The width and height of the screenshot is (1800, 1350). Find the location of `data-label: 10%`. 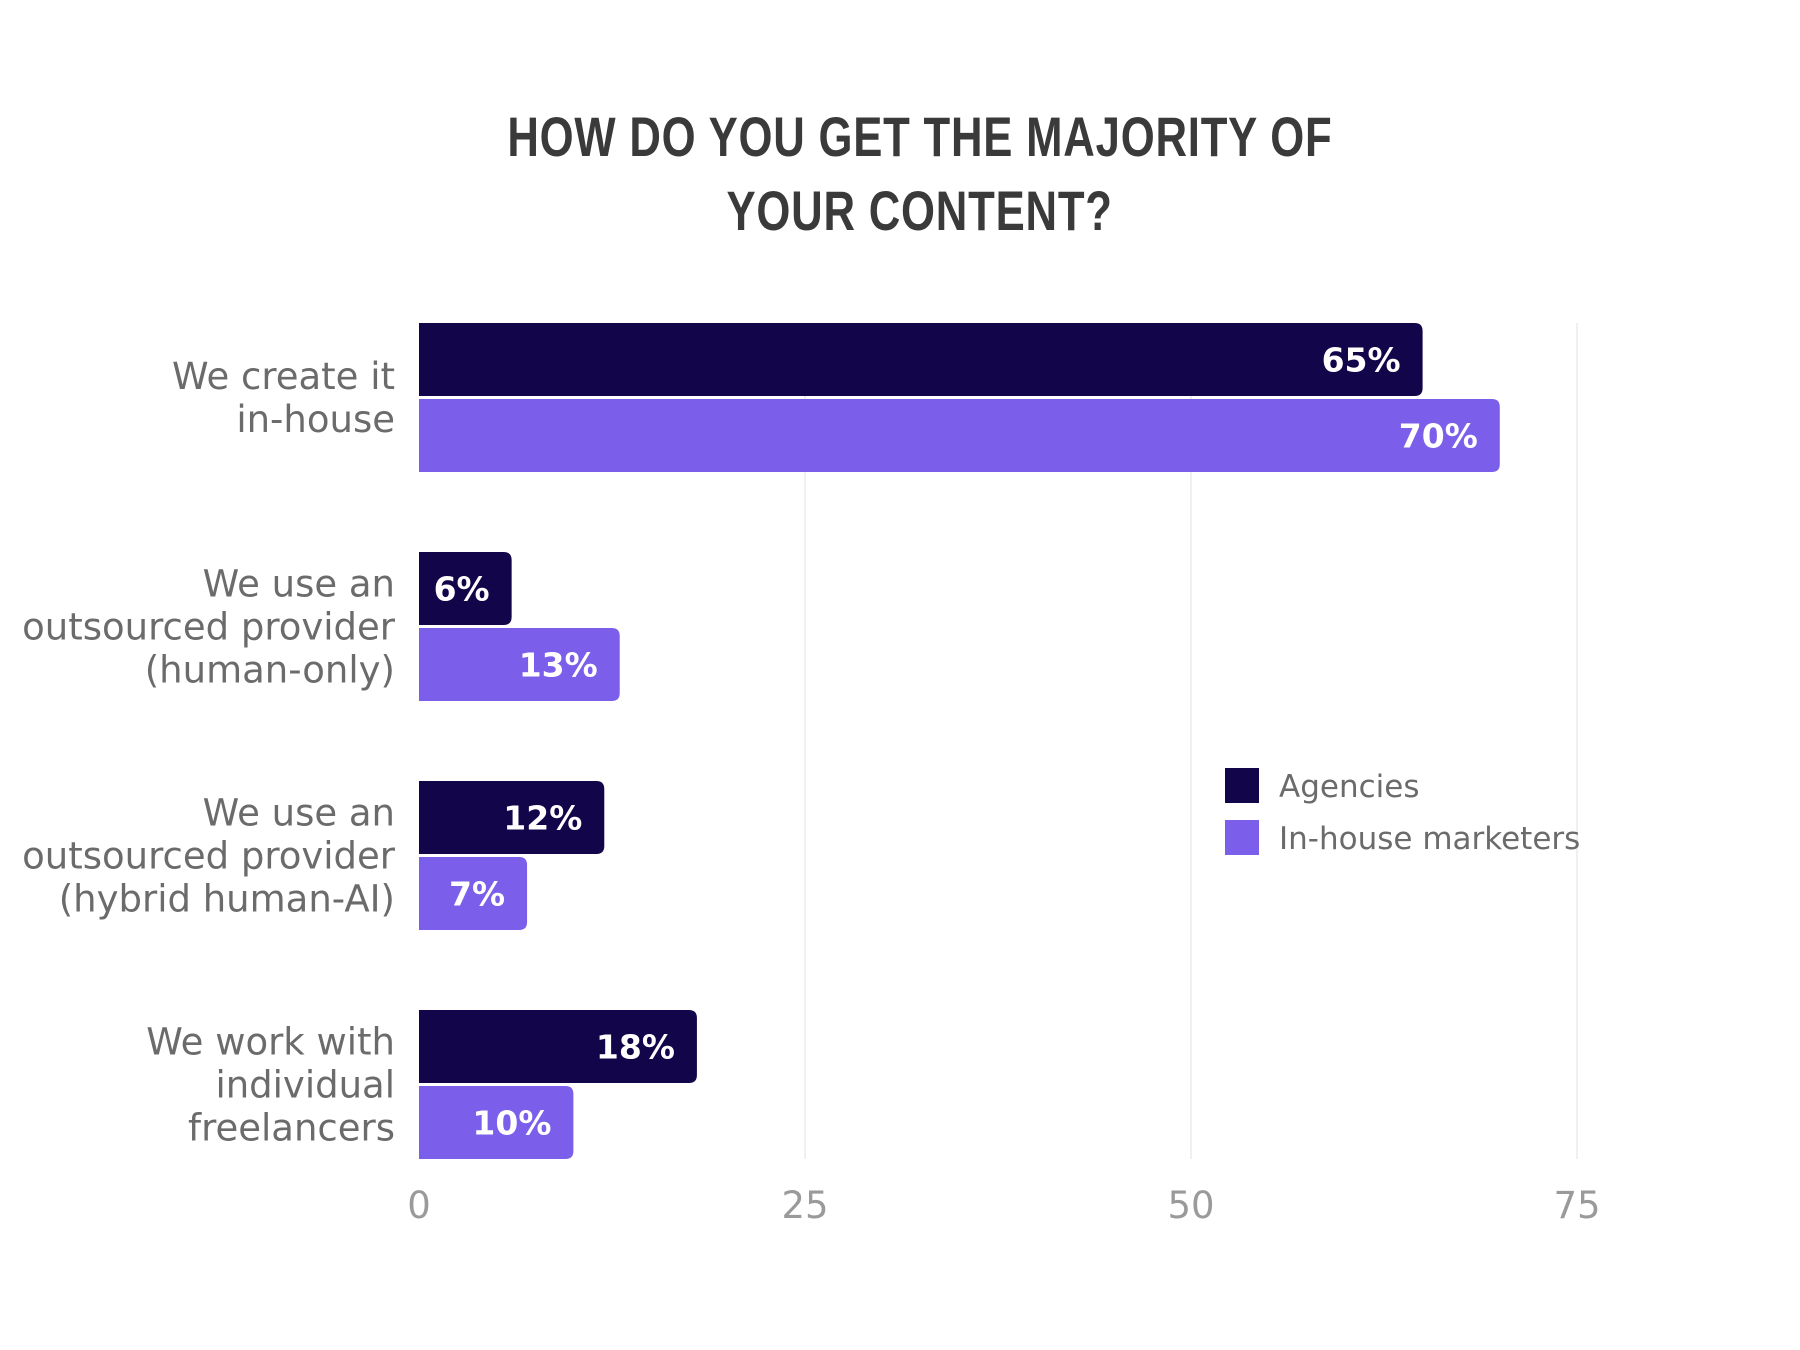

data-label: 10% is located at coordinates (511, 1123).